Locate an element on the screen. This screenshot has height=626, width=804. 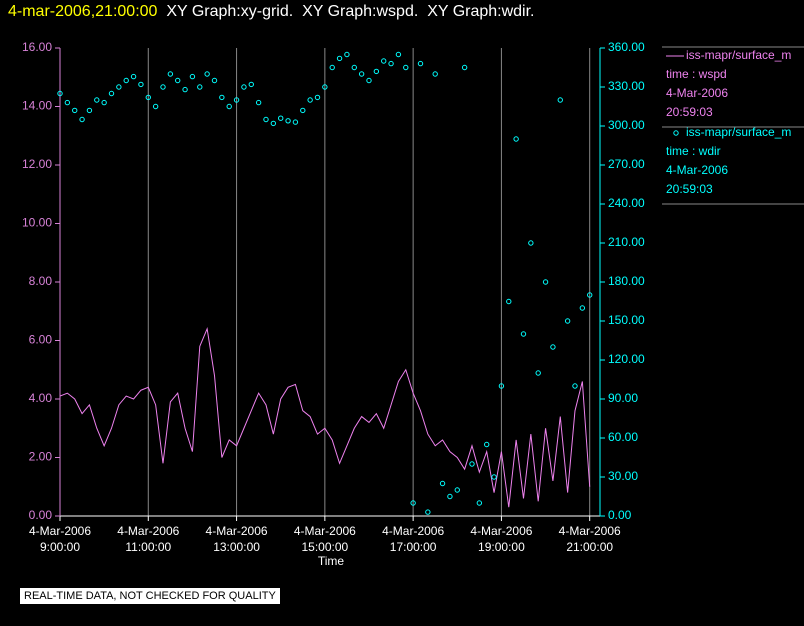
x-tick-label: 4-Mar-2006 9:00:00 is located at coordinates (60, 539).